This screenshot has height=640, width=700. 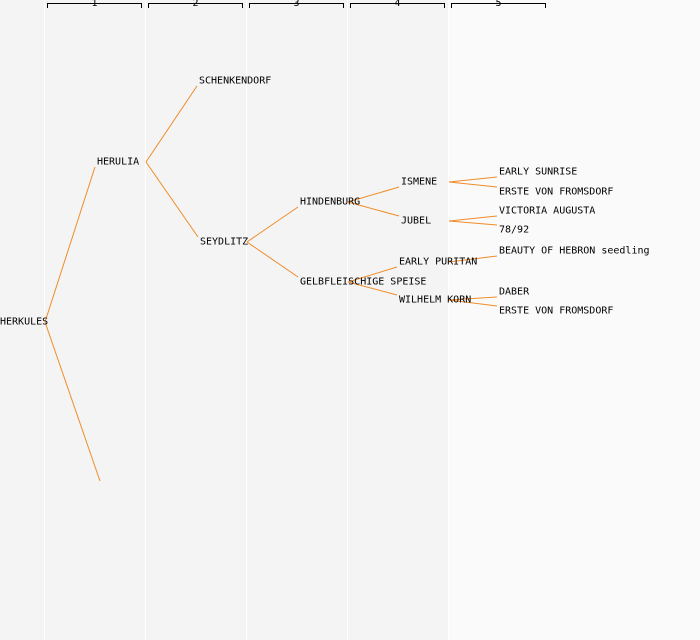 What do you see at coordinates (24, 322) in the screenshot?
I see `tree-node-herkules: HERKULES` at bounding box center [24, 322].